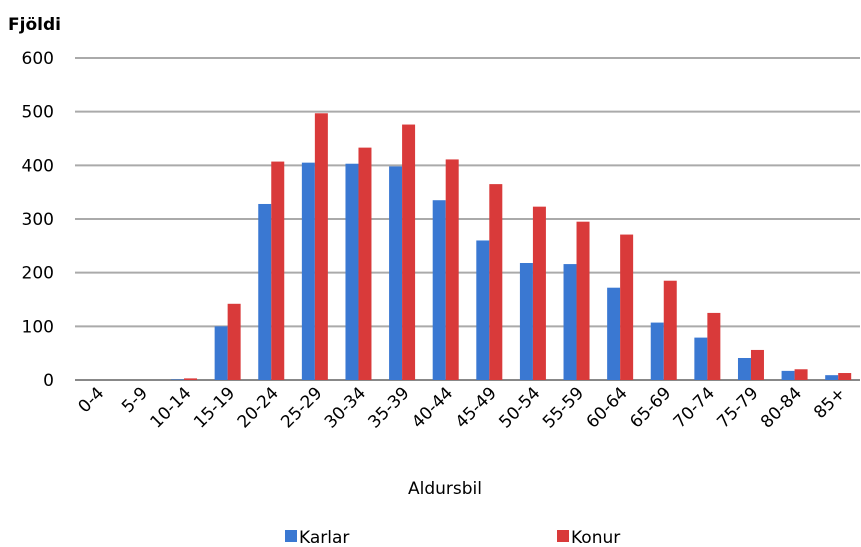 Image resolution: width=861 pixels, height=547 pixels. Describe the element at coordinates (563, 407) in the screenshot. I see `x-tick-label: 55-59` at that location.